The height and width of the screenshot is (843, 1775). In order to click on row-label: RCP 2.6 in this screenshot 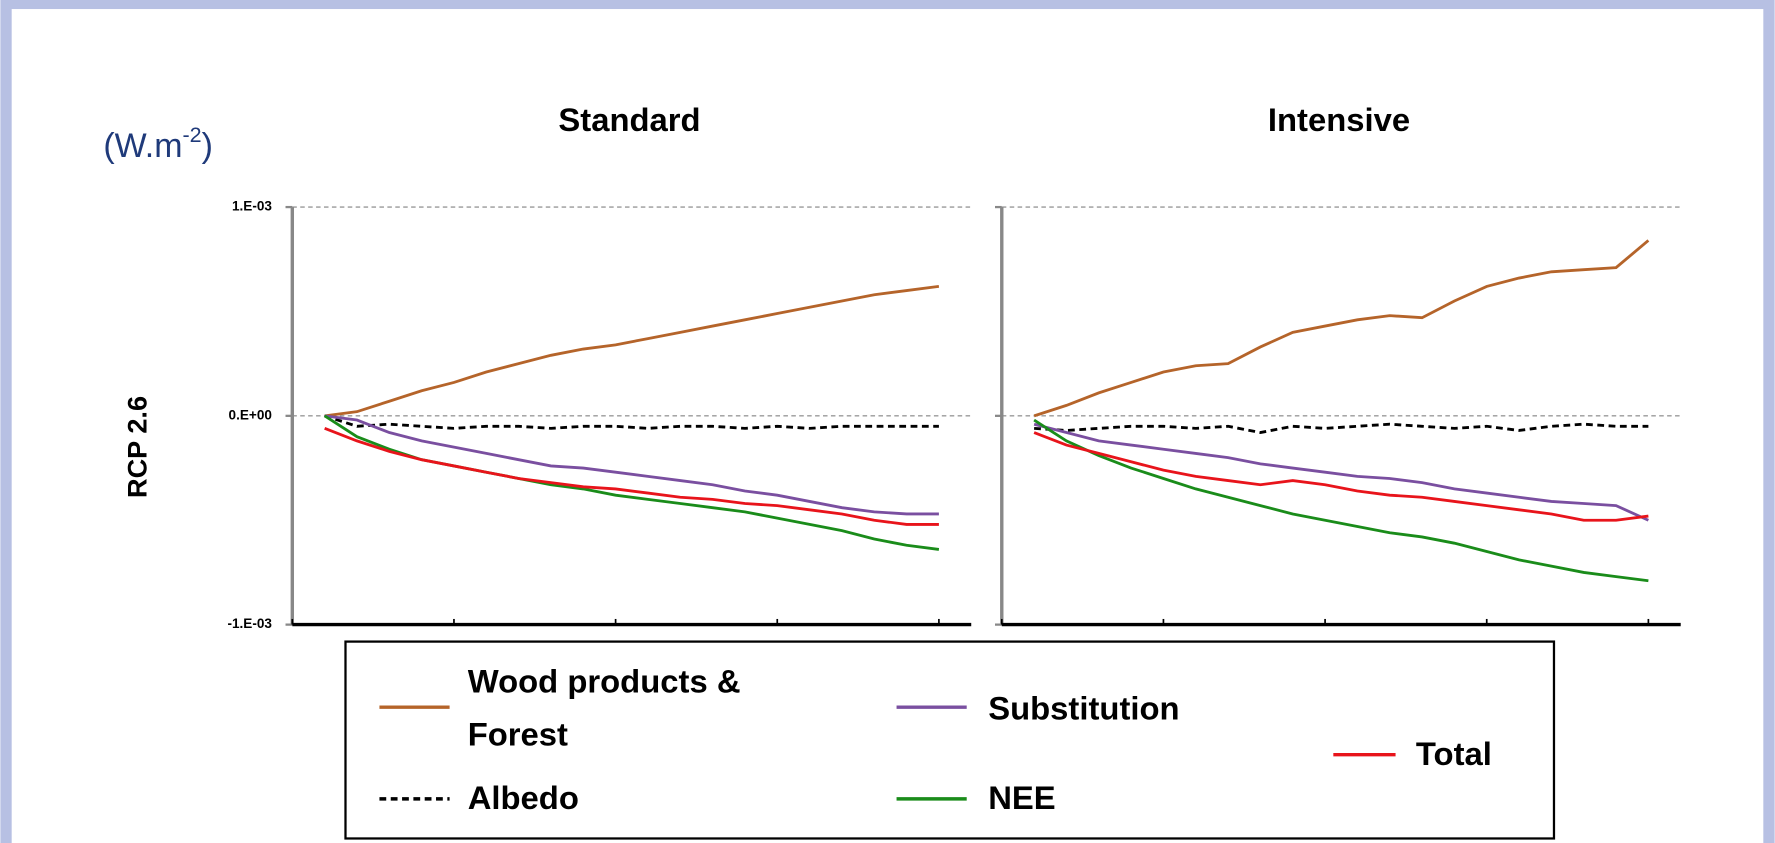, I will do `click(137, 447)`.